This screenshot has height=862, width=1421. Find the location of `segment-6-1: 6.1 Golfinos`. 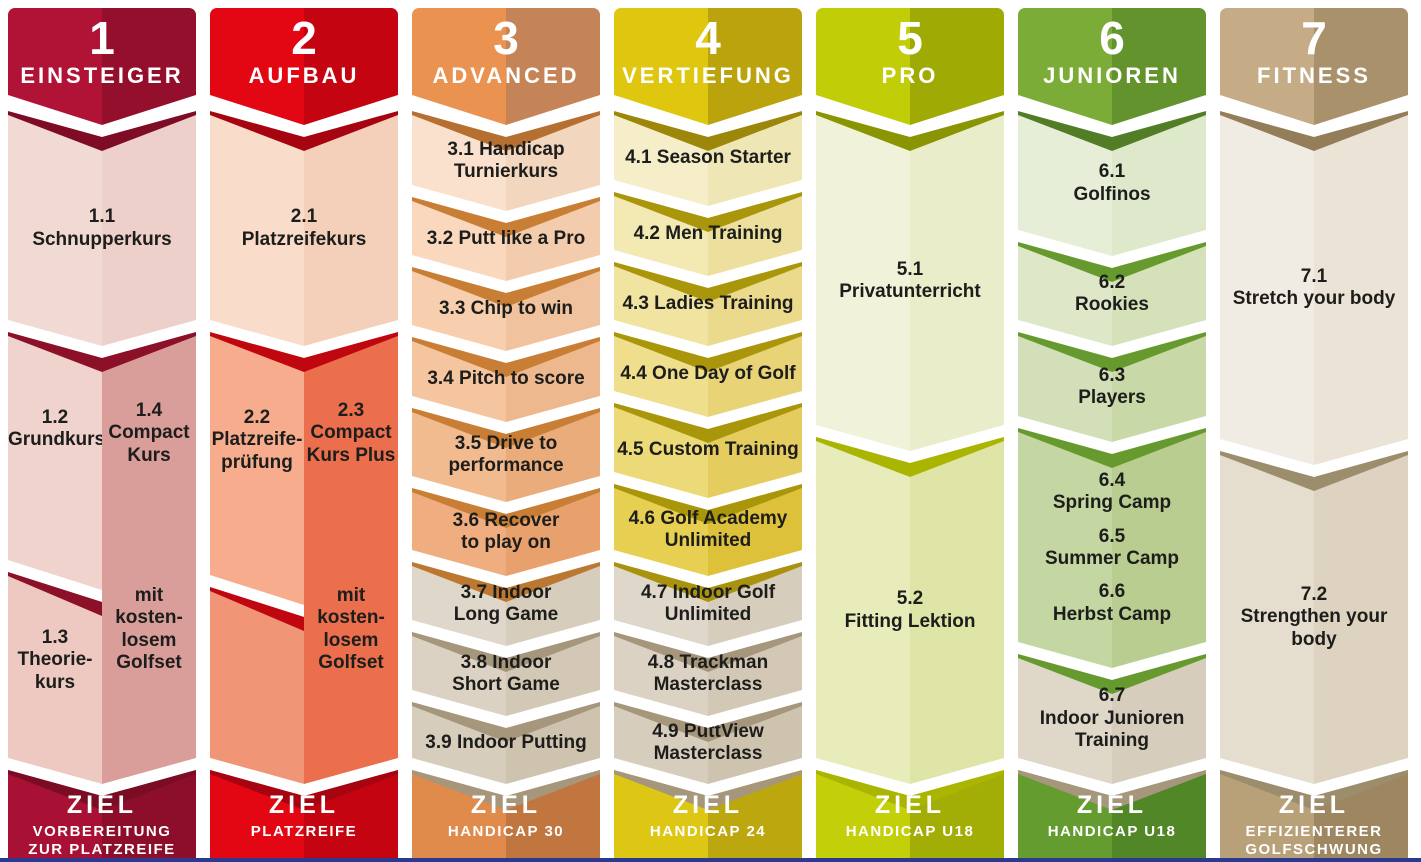

segment-6-1: 6.1 Golfinos is located at coordinates (1112, 183).